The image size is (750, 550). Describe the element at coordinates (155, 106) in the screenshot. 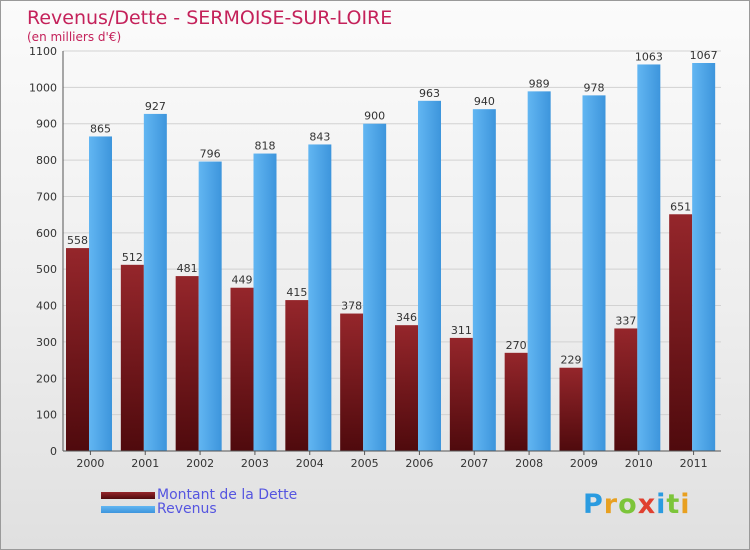

I see `data-label: 927` at that location.